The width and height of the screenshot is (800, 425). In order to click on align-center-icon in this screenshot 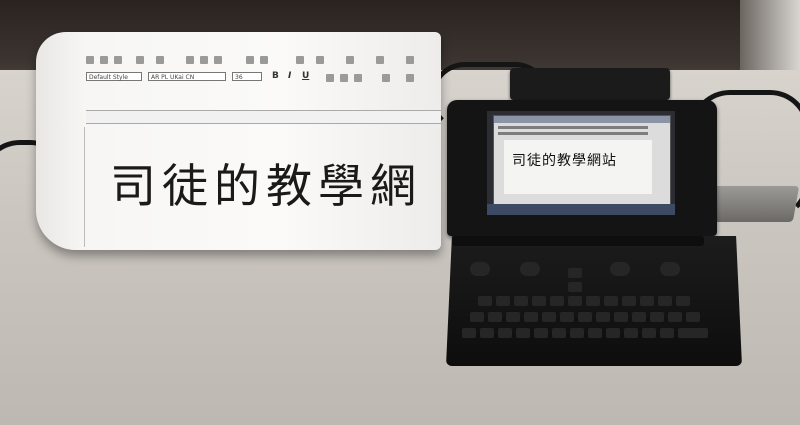, I will do `click(344, 78)`.